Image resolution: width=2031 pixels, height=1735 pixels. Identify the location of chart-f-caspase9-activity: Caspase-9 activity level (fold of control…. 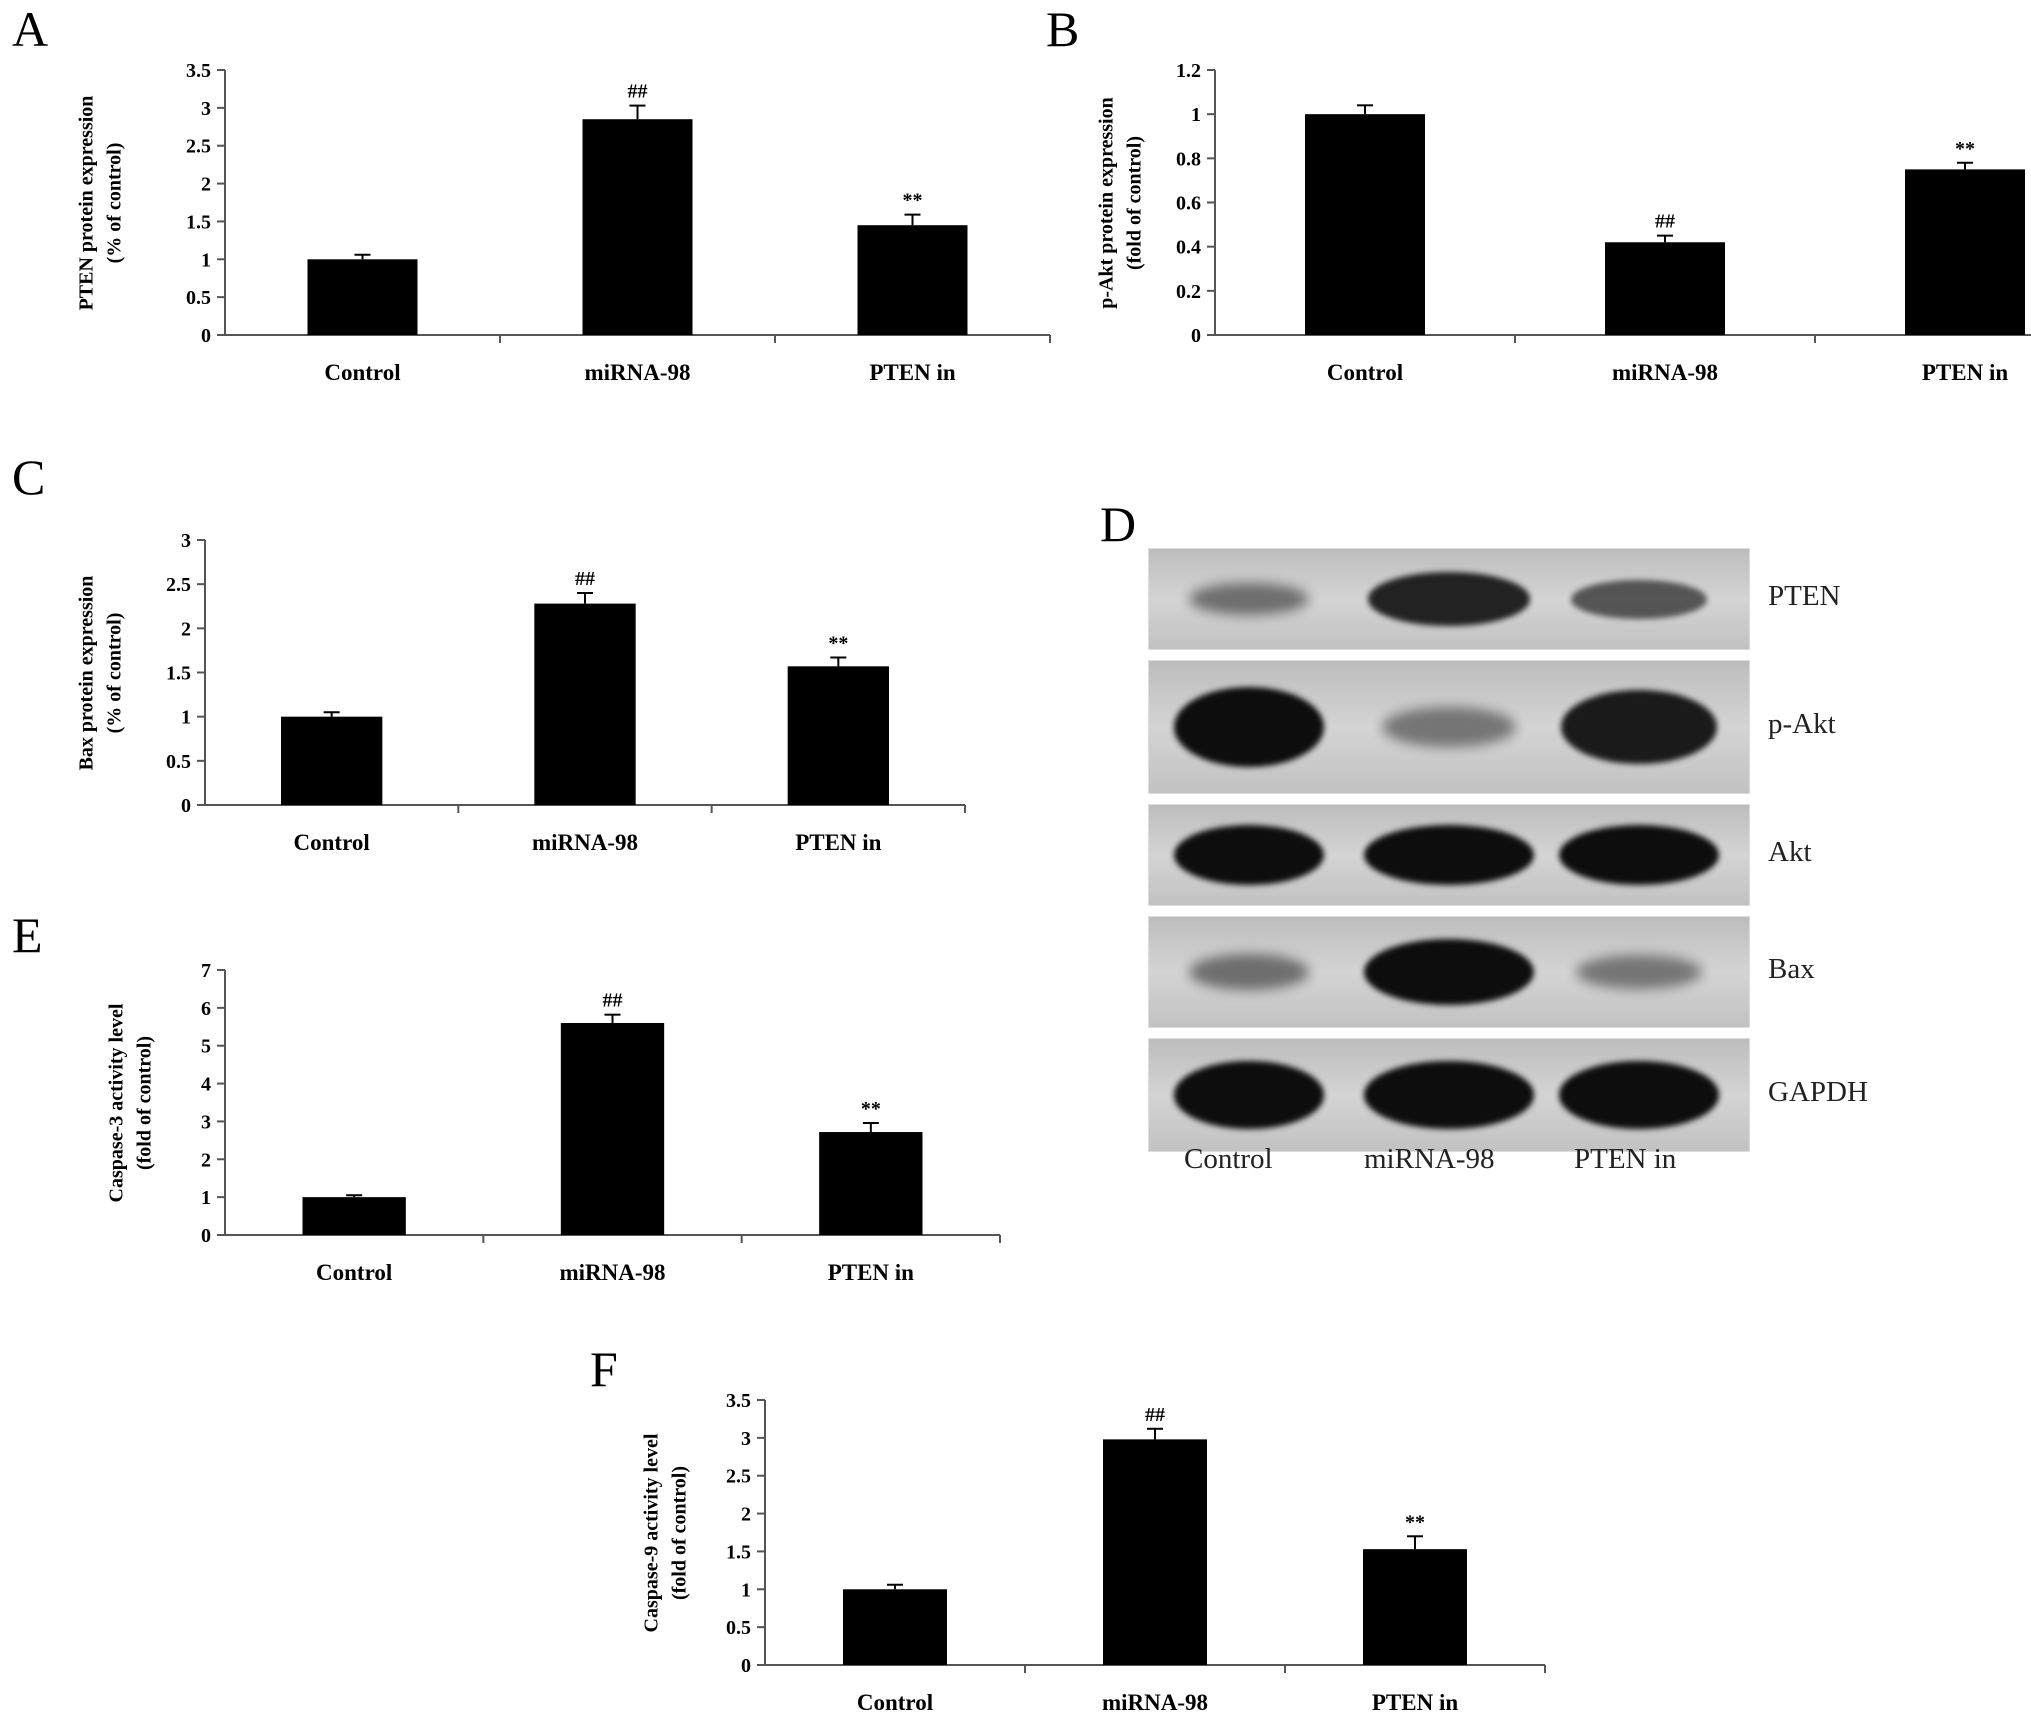
(1090, 1562).